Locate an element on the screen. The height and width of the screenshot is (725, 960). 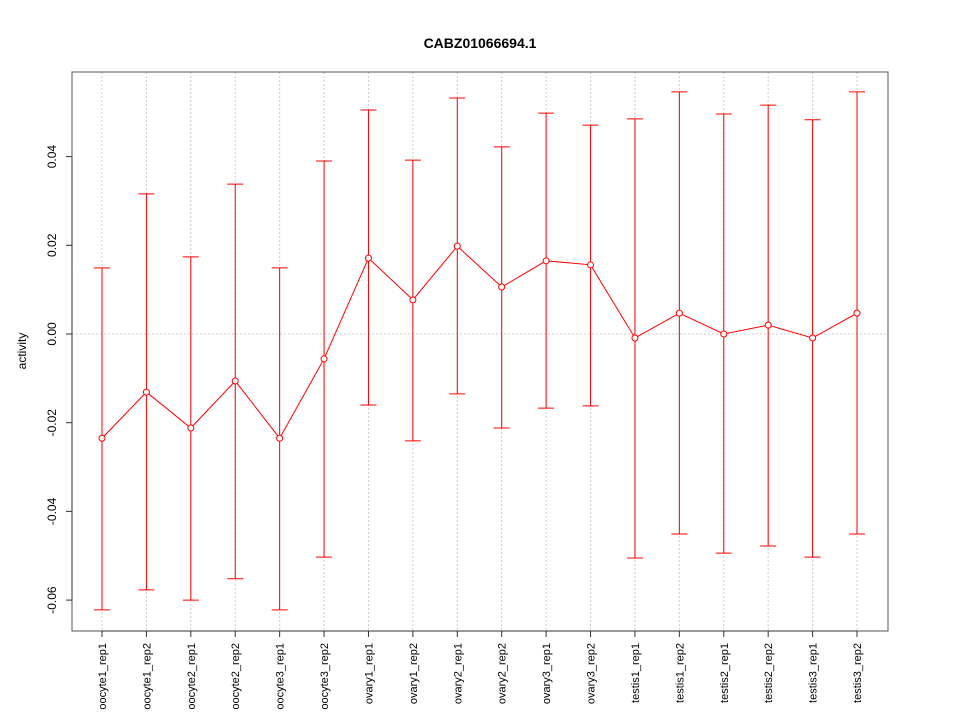
x-tick-label: ovary3_rep2 is located at coordinates (592, 673).